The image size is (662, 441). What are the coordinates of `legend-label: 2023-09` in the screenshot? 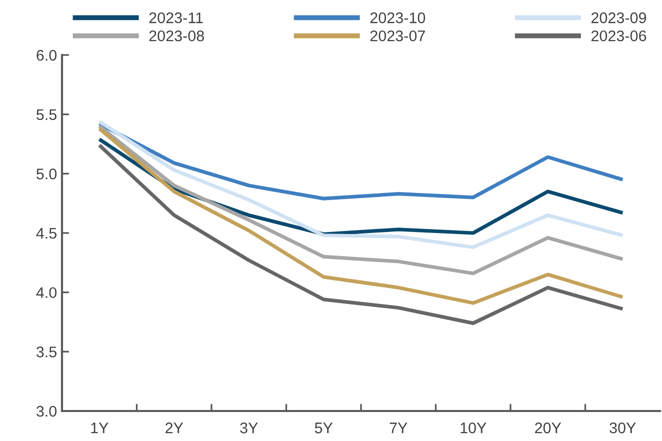 It's located at (618, 18).